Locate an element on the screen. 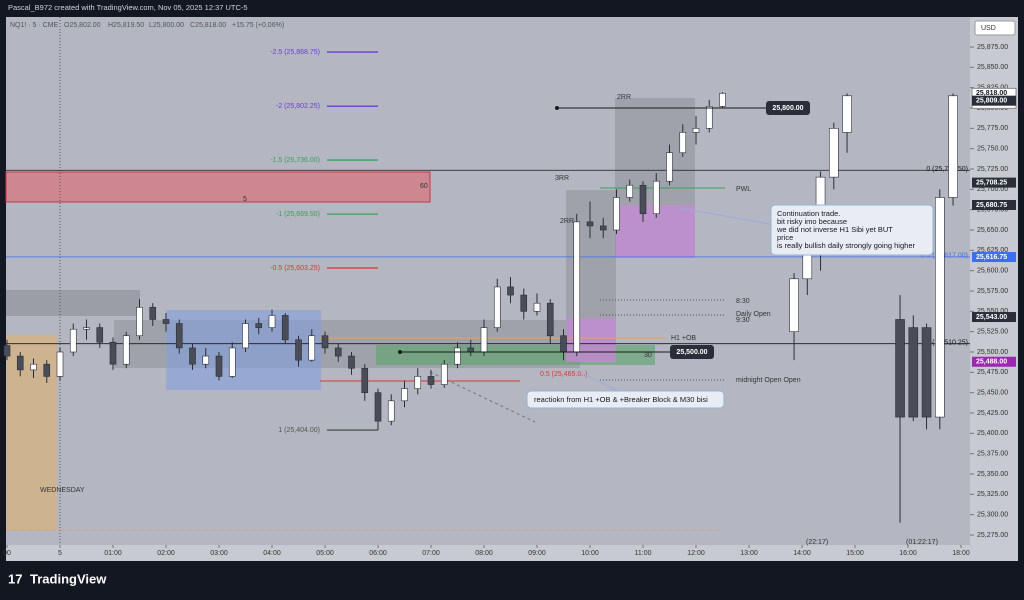 The image size is (1024, 600). y-tick-label: 25,475.00 is located at coordinates (992, 372).